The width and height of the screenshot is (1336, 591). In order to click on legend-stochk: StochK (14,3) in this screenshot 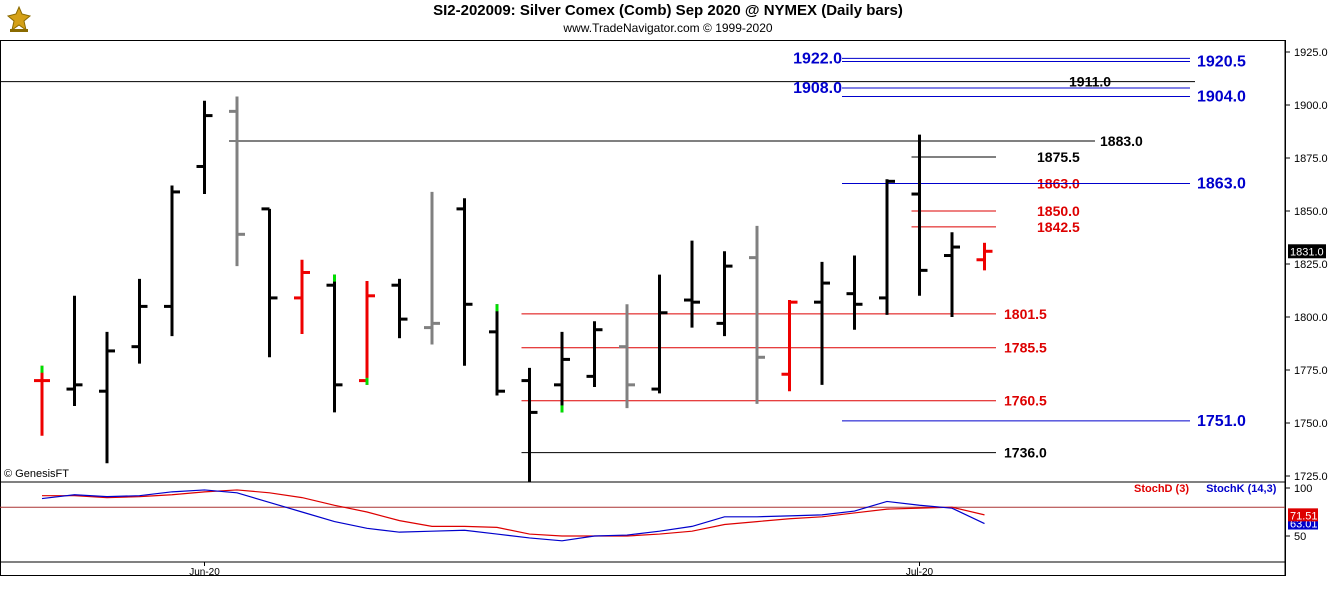, I will do `click(1241, 489)`.